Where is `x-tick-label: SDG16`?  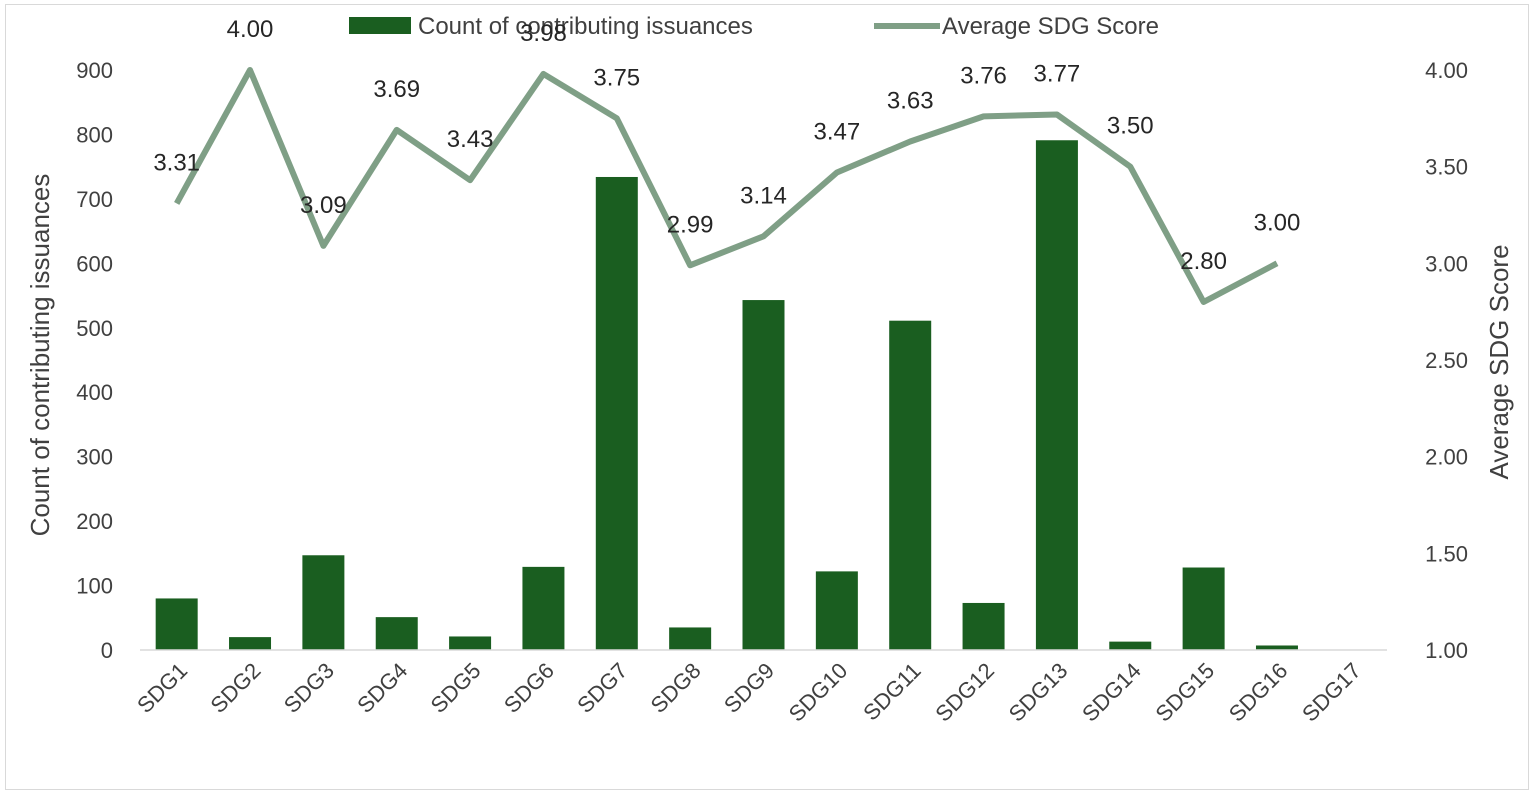 x-tick-label: SDG16 is located at coordinates (1258, 692).